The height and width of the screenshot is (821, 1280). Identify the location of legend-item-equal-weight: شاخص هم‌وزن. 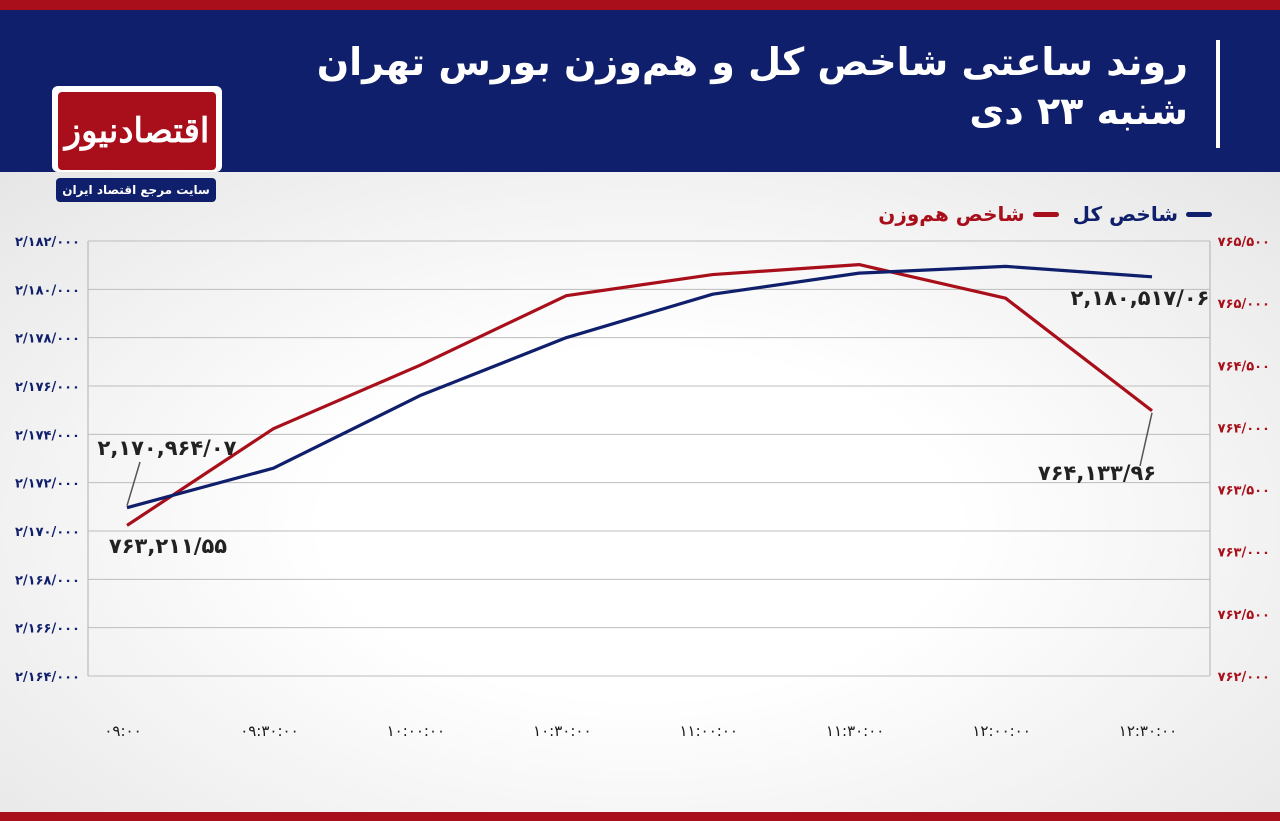
(968, 214).